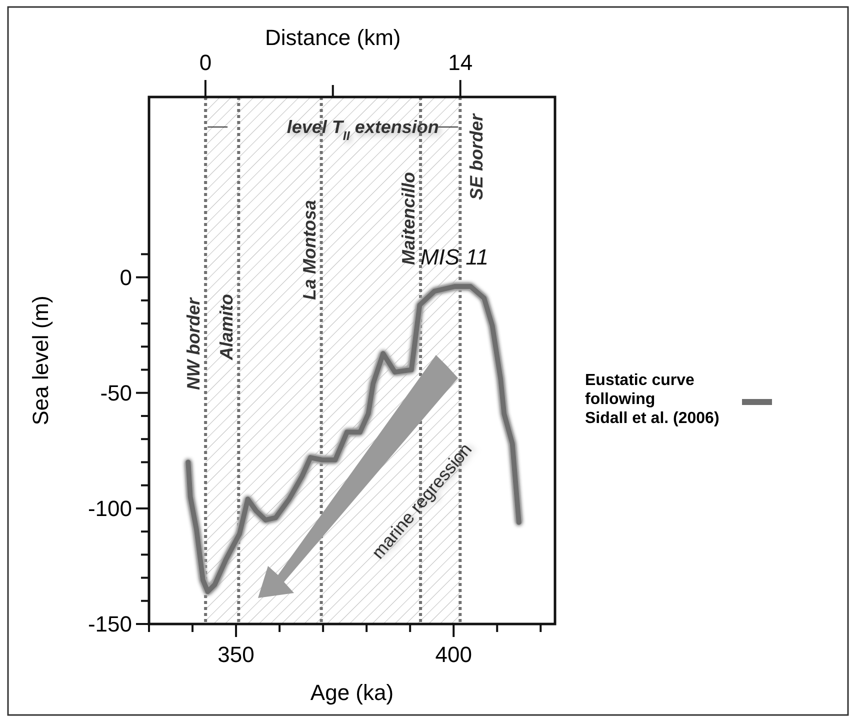 This screenshot has height=723, width=857. I want to click on y-axis-title: Sea level (m), so click(40, 361).